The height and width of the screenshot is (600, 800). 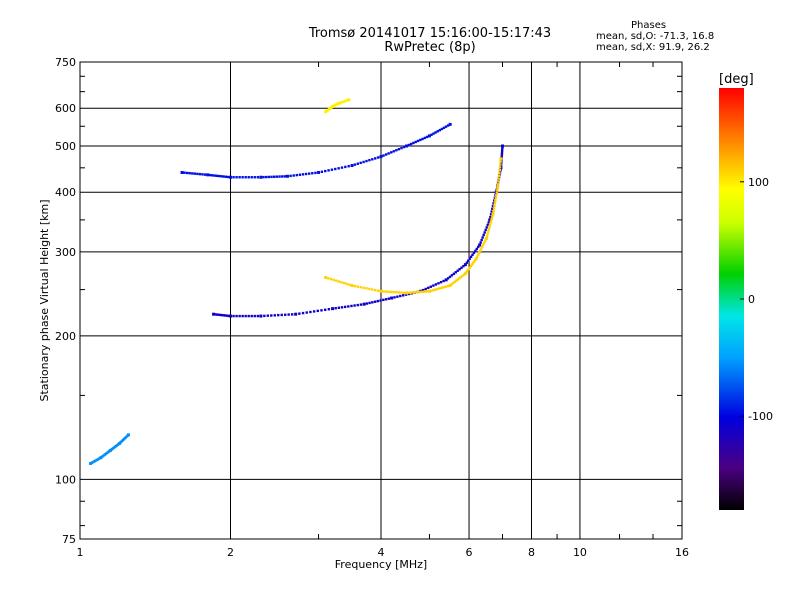 What do you see at coordinates (381, 552) in the screenshot?
I see `x-tick-label: 4` at bounding box center [381, 552].